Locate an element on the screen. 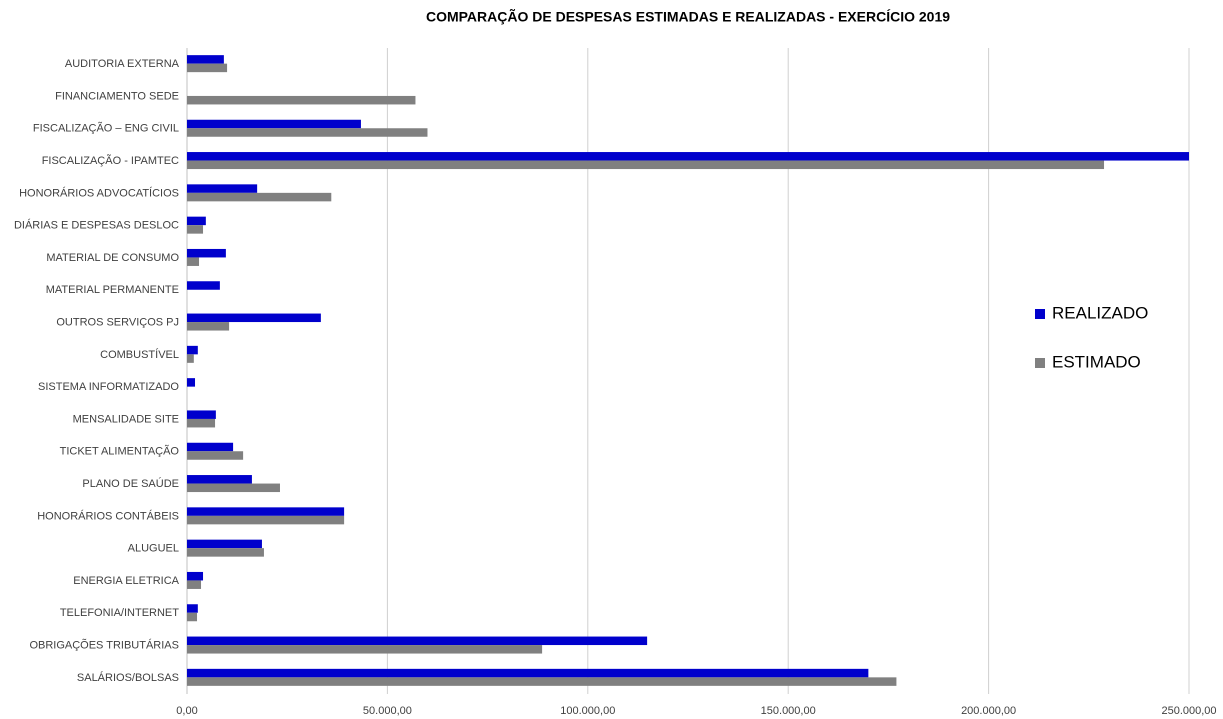 This screenshot has height=719, width=1223. x-tick-label: 50.000,00 is located at coordinates (387, 711).